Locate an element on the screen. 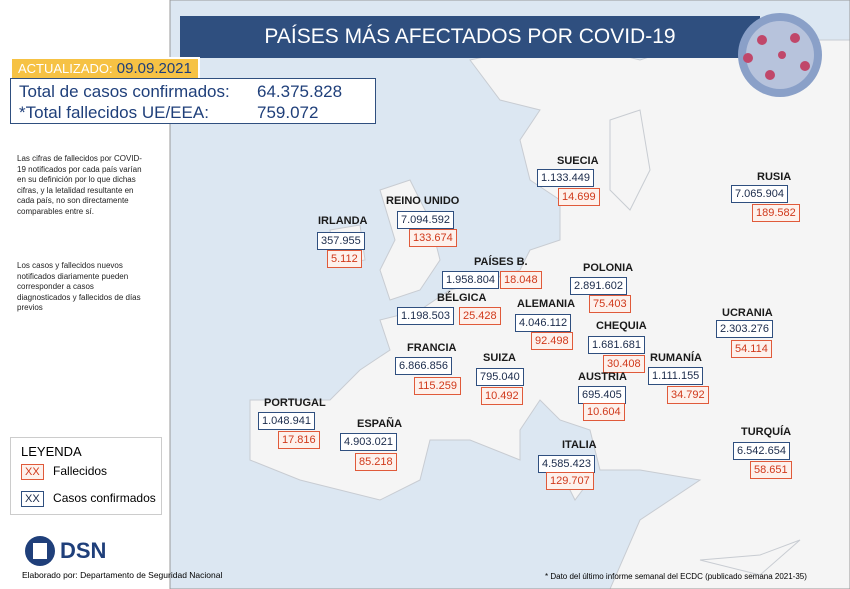 The image size is (850, 589). deaths-box: 17.816 is located at coordinates (299, 440).